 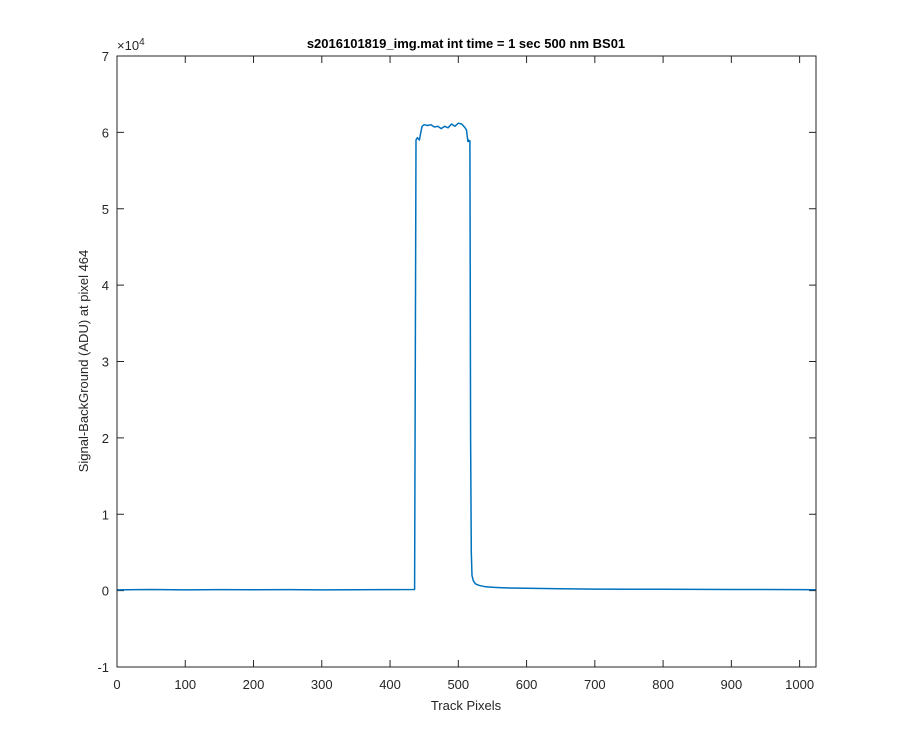 What do you see at coordinates (322, 684) in the screenshot?
I see `x-tick-label: 300` at bounding box center [322, 684].